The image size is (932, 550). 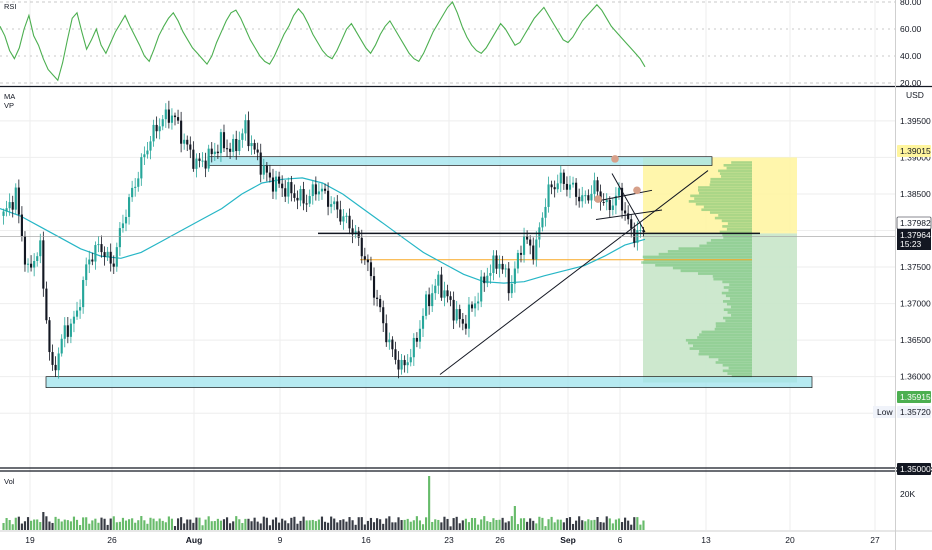 I want to click on flag-upper-line, so click(x=624, y=195).